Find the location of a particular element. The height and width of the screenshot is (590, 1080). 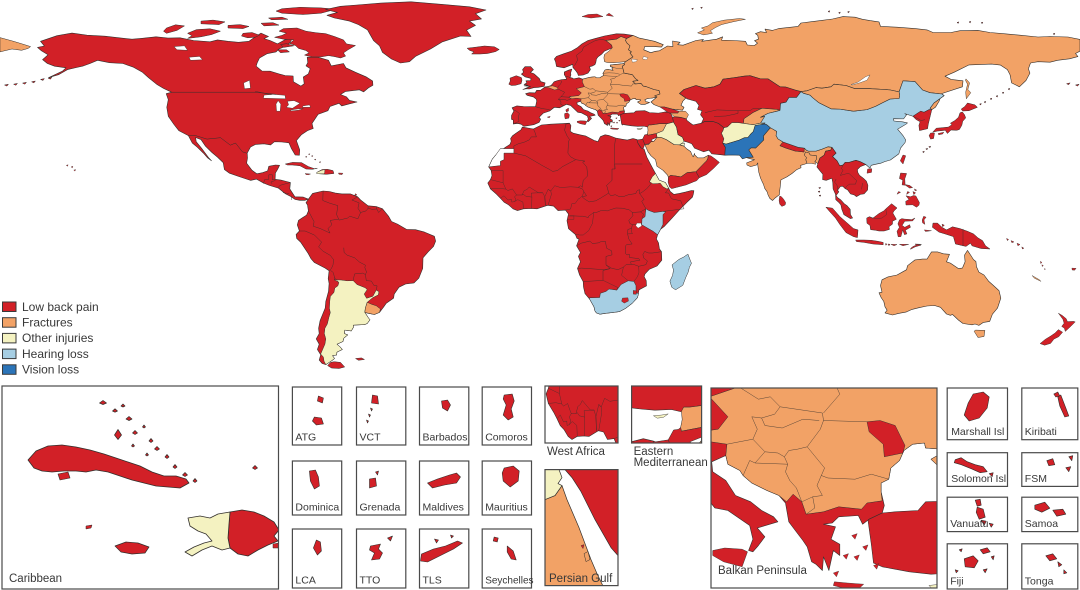

svg-text: Other injuries is located at coordinates (57, 338).